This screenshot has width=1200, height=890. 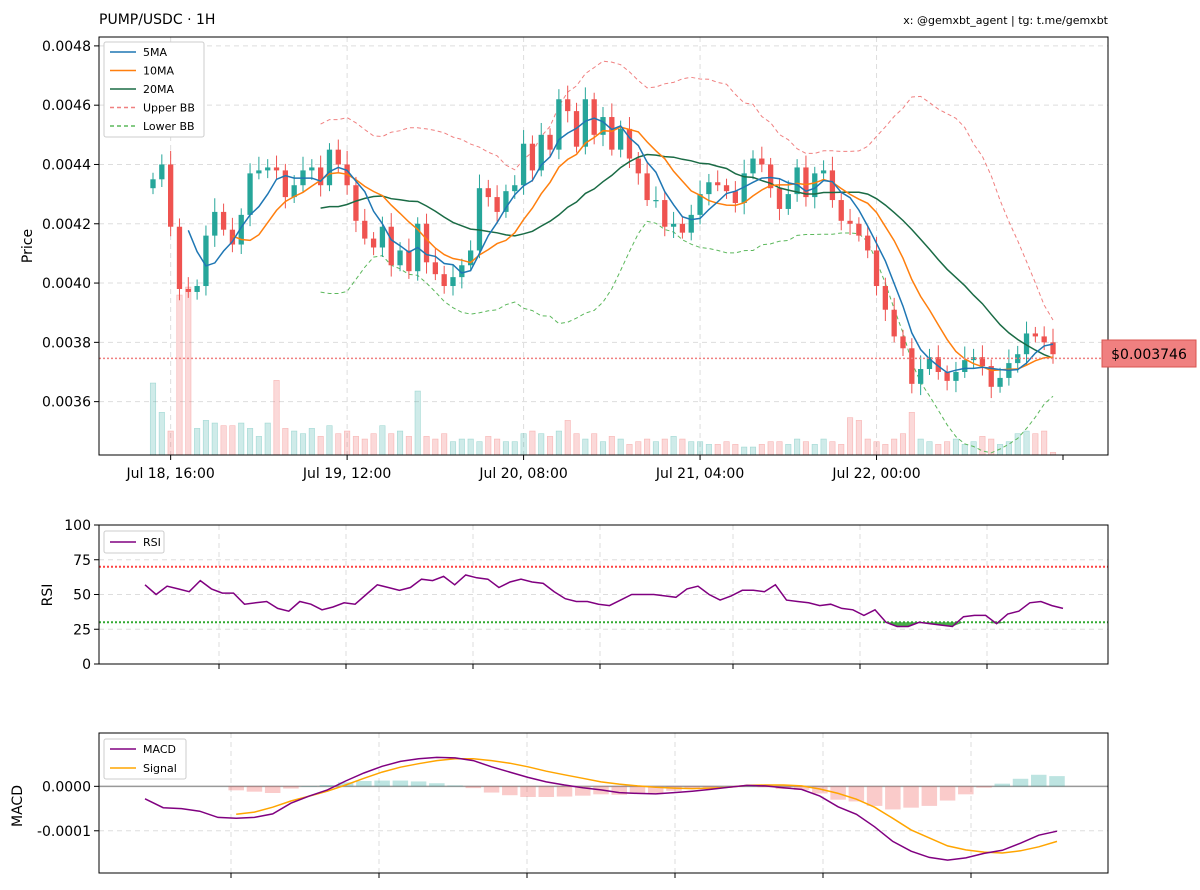 I want to click on macd-lines, so click(x=601, y=808).